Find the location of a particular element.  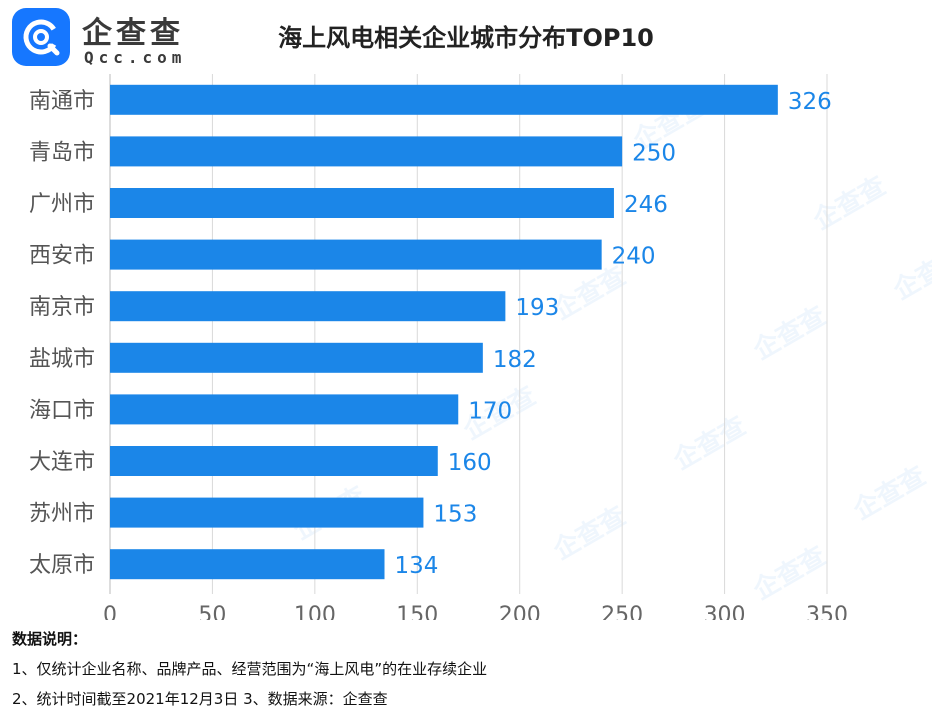

y-category-label: 盐城市 is located at coordinates (62, 359).